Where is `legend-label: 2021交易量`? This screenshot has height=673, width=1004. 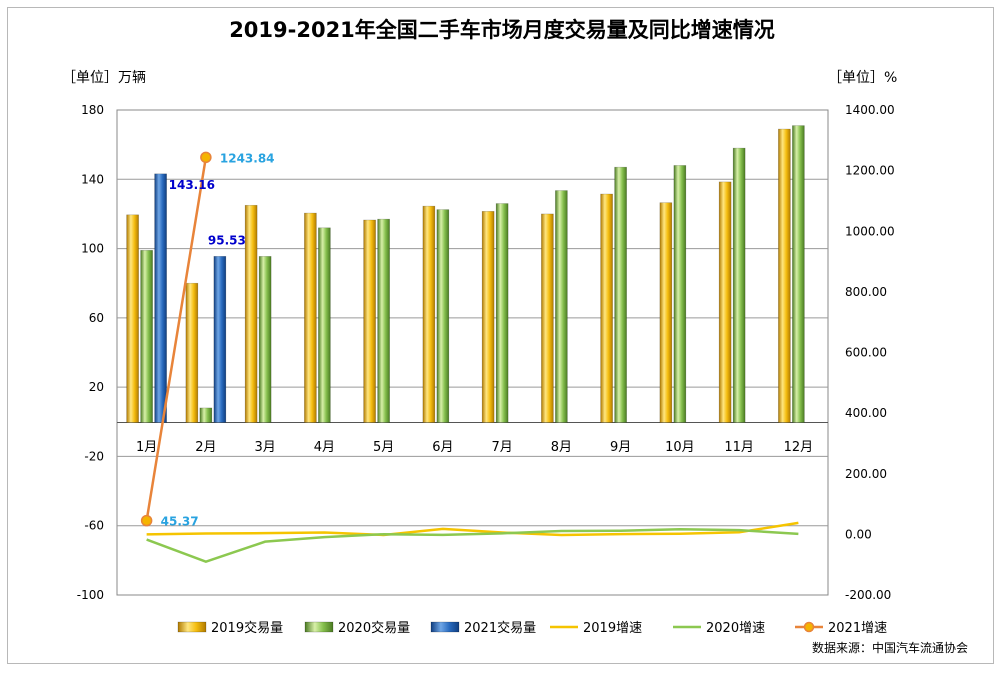 legend-label: 2021交易量 is located at coordinates (500, 628).